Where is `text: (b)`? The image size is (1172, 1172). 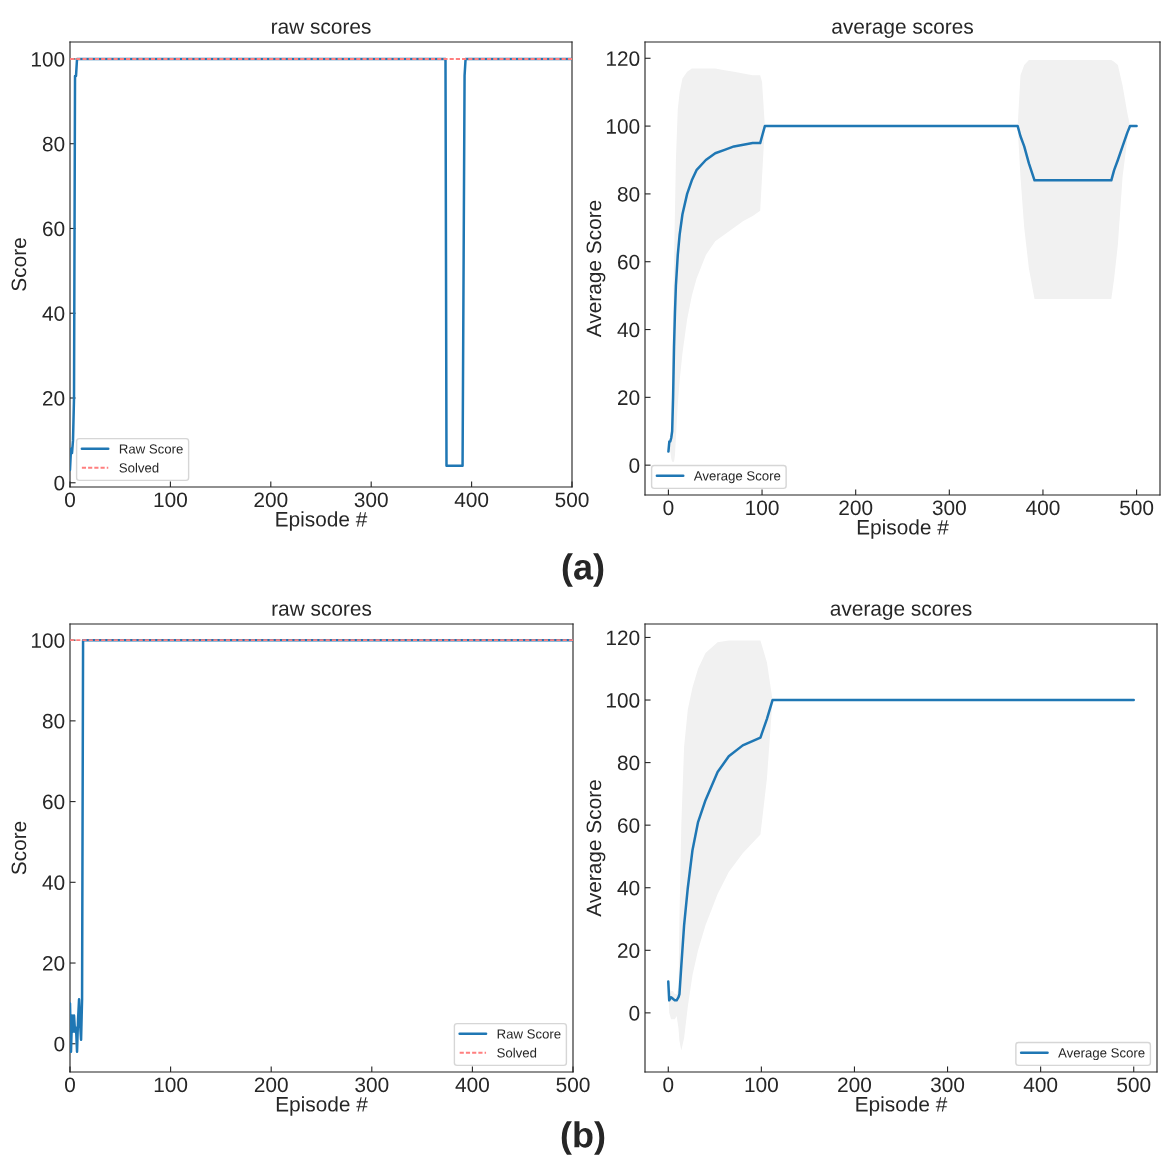 text: (b) is located at coordinates (583, 1138).